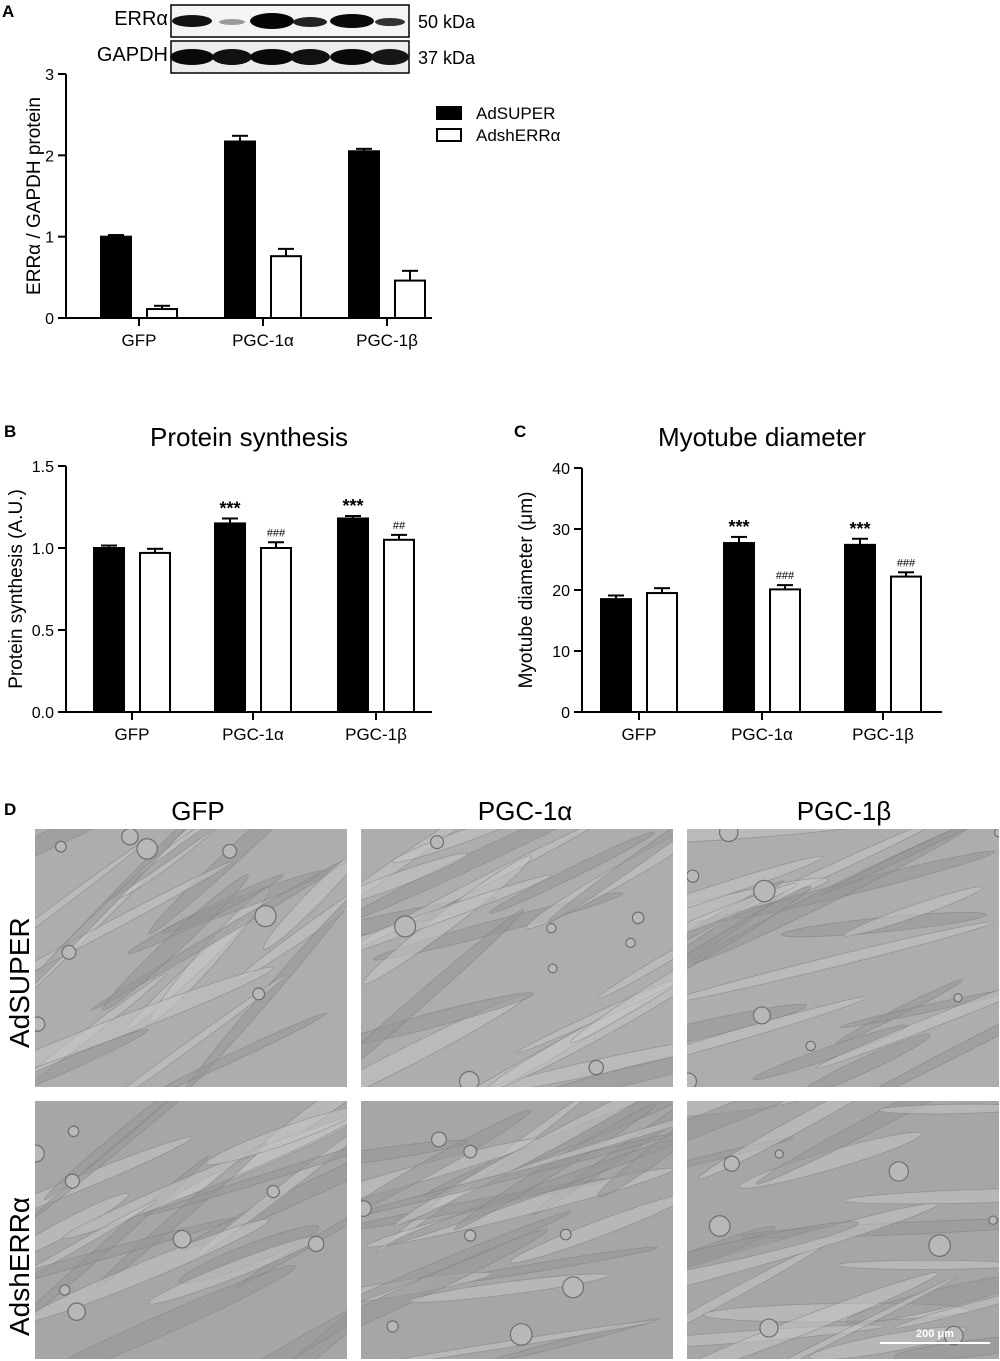  What do you see at coordinates (844, 811) in the screenshot?
I see `micrograph-column-pgc1β: PGC-1β` at bounding box center [844, 811].